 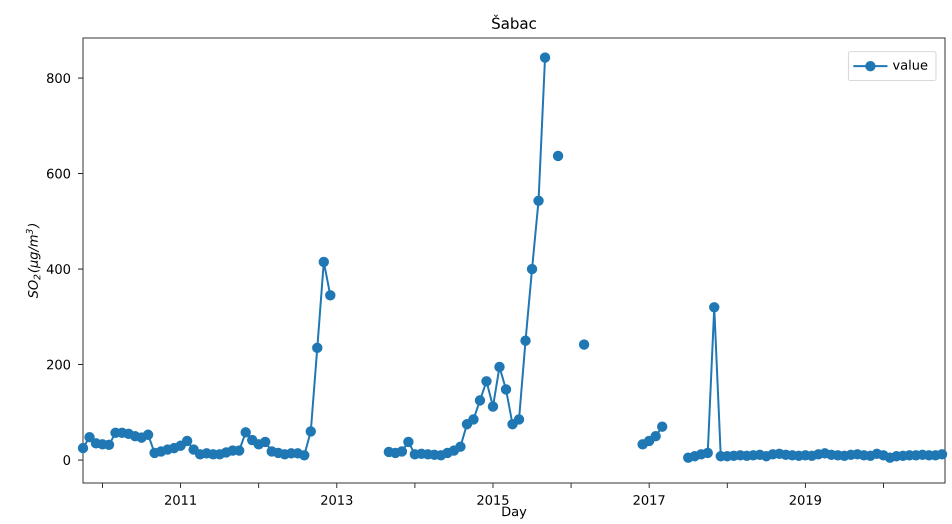 I want to click on x-axis-title: Day, so click(x=514, y=512).